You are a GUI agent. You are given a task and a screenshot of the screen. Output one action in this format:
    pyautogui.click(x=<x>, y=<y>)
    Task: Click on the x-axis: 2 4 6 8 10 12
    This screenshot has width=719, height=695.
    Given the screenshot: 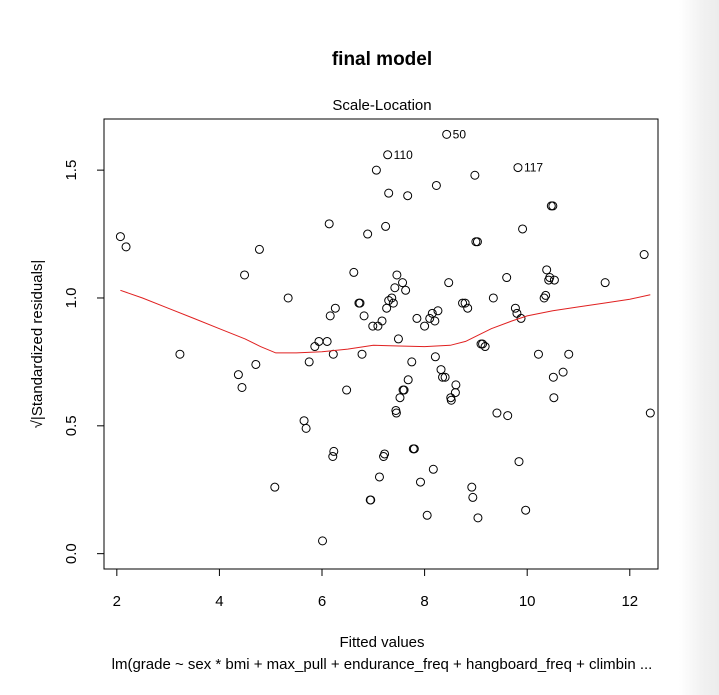 What is the action you would take?
    pyautogui.click(x=375, y=589)
    